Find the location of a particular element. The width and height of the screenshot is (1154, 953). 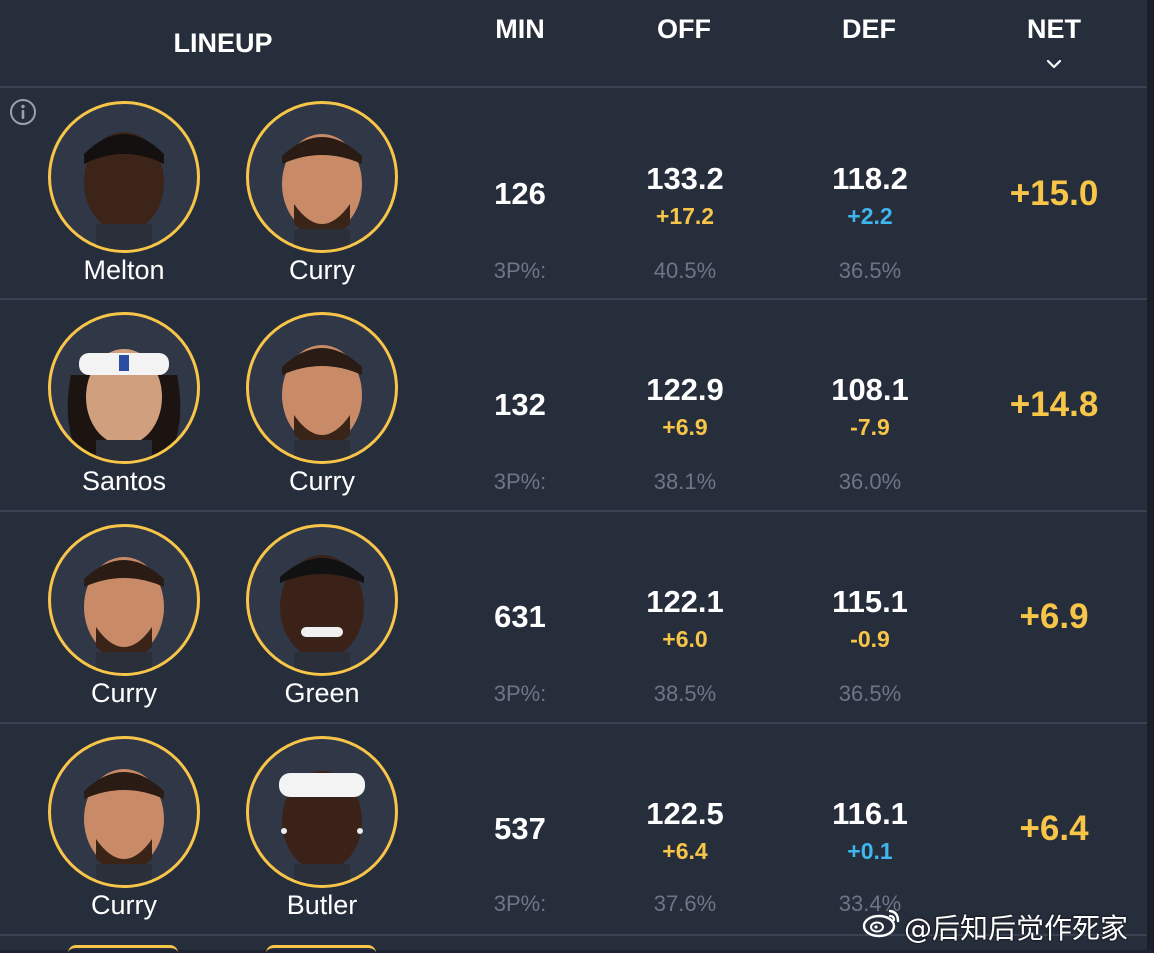

off-rating: 122.5 is located at coordinates (685, 813).